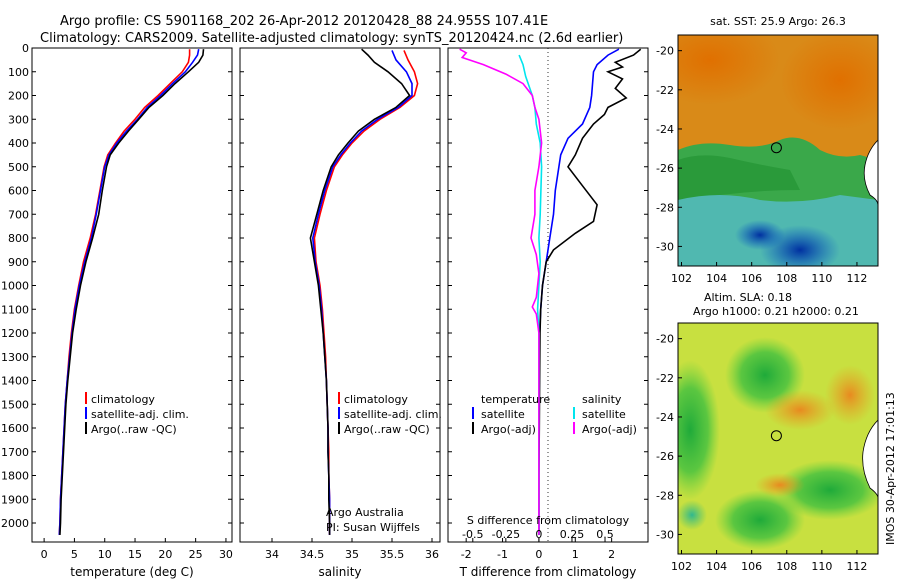 The image size is (900, 580). I want to click on temperature-axis-ticks: 0 5 10 15 20 25 30, so click(137, 549).